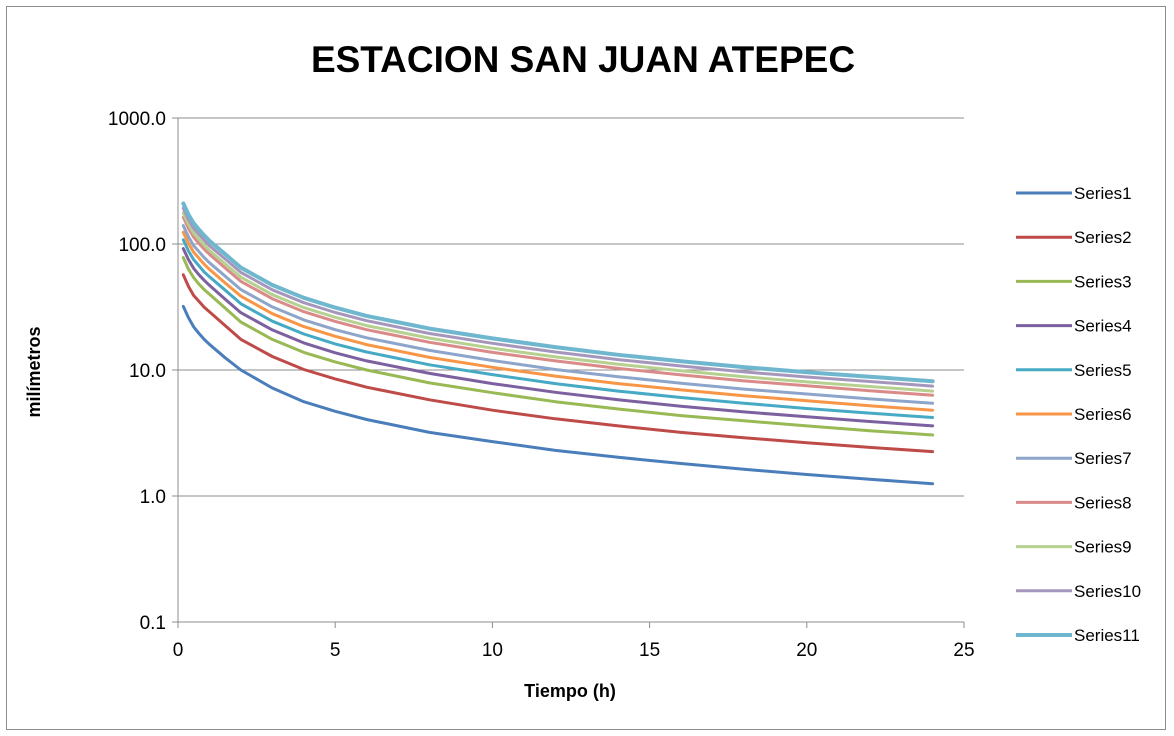 The width and height of the screenshot is (1174, 736). I want to click on y-tick-label: 100.0, so click(142, 245).